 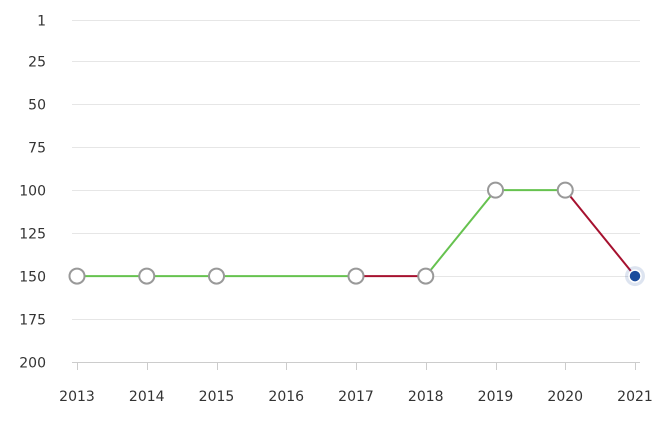 I want to click on x-tick-label: 2016, so click(x=286, y=397).